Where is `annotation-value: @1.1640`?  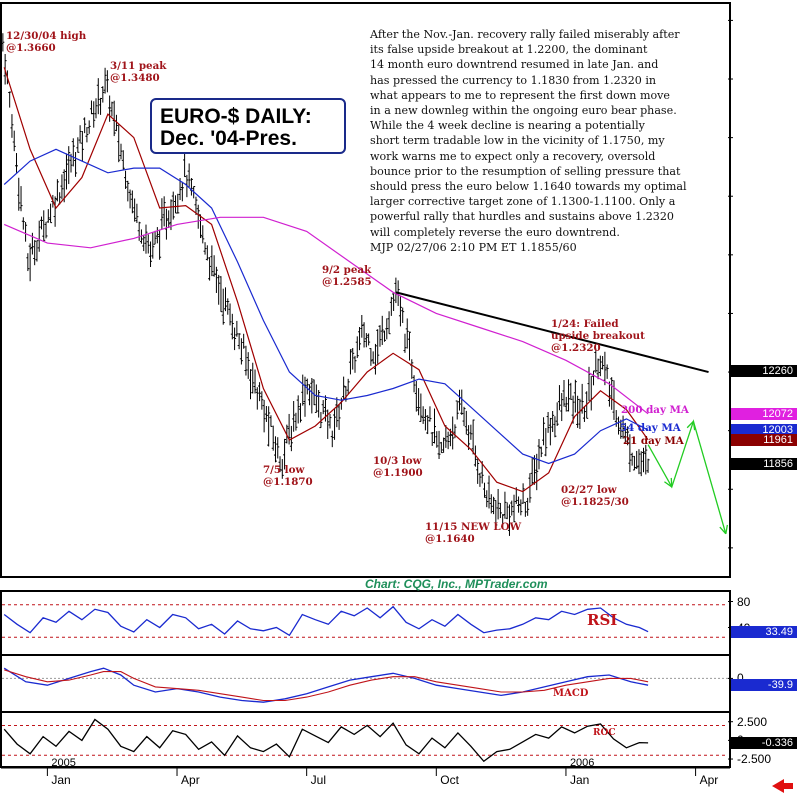 annotation-value: @1.1640 is located at coordinates (450, 539).